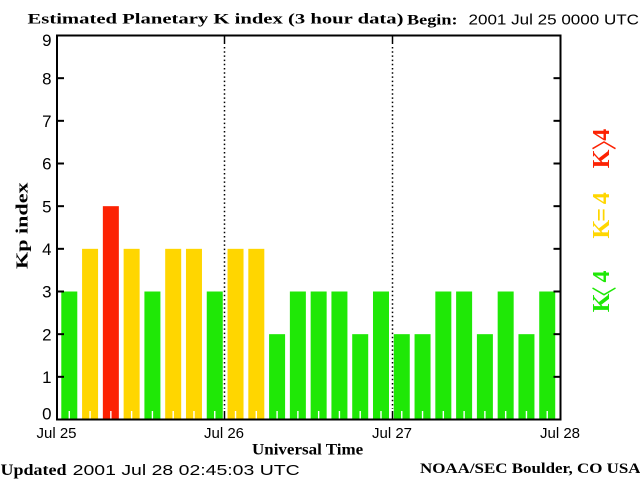 This screenshot has width=640, height=480. I want to click on svg-text: NOAA/SEC Boulder, CO USA, so click(530, 469).